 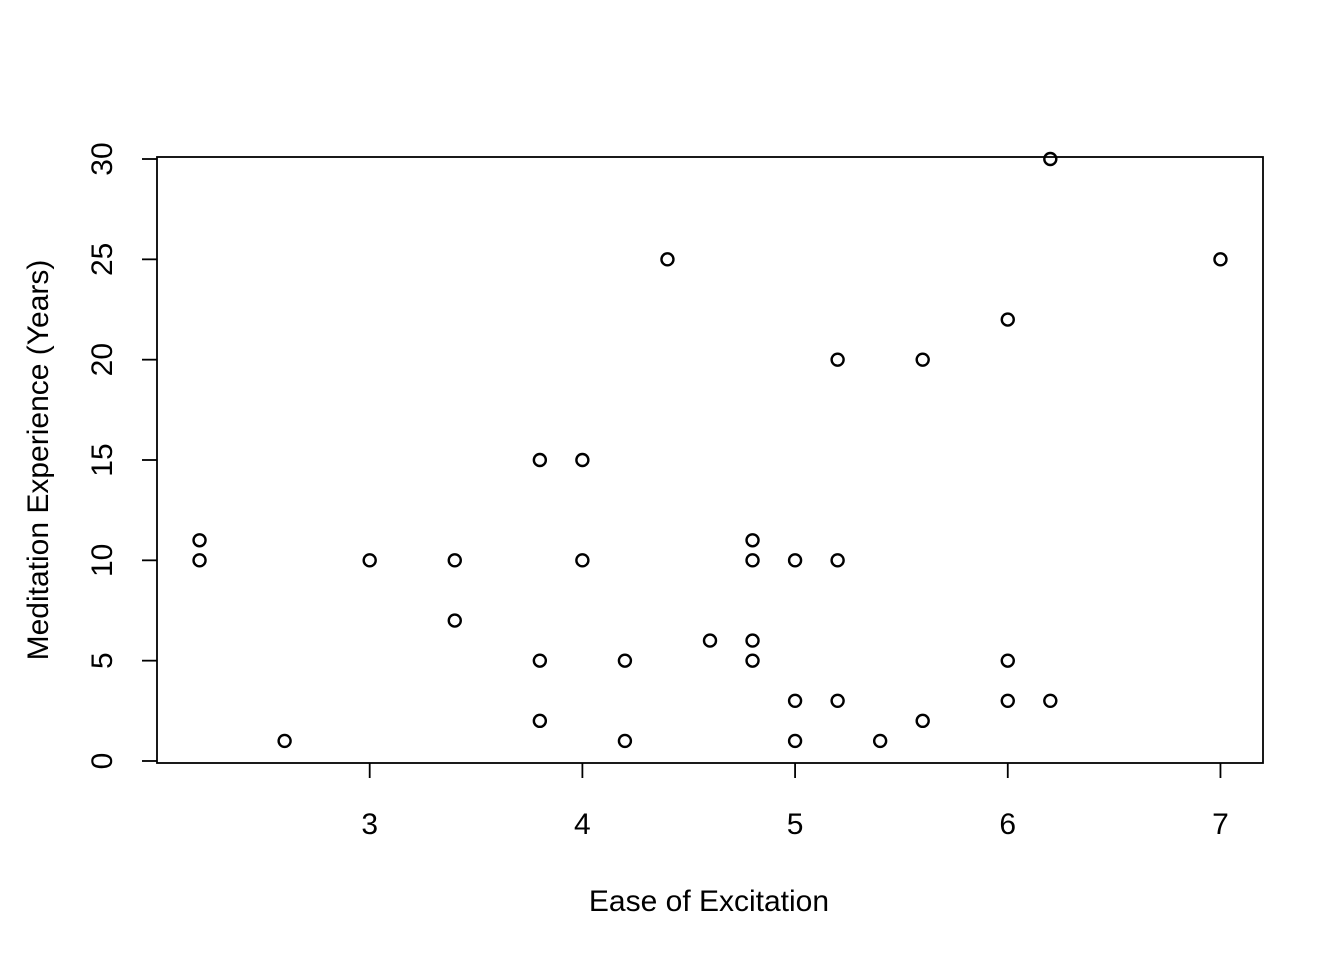 I want to click on y-tick-label: 10, so click(x=102, y=560).